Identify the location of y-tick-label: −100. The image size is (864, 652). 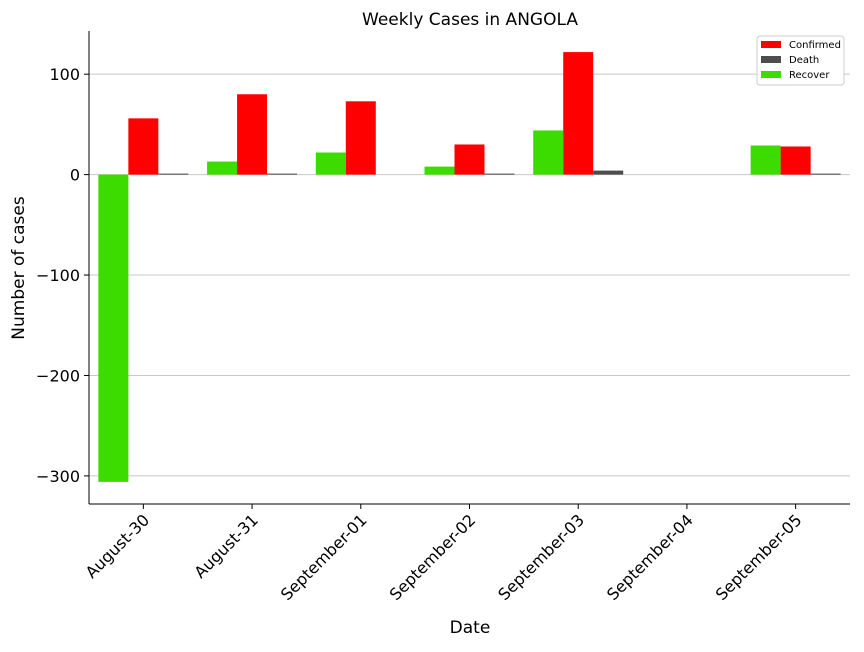
(58, 275).